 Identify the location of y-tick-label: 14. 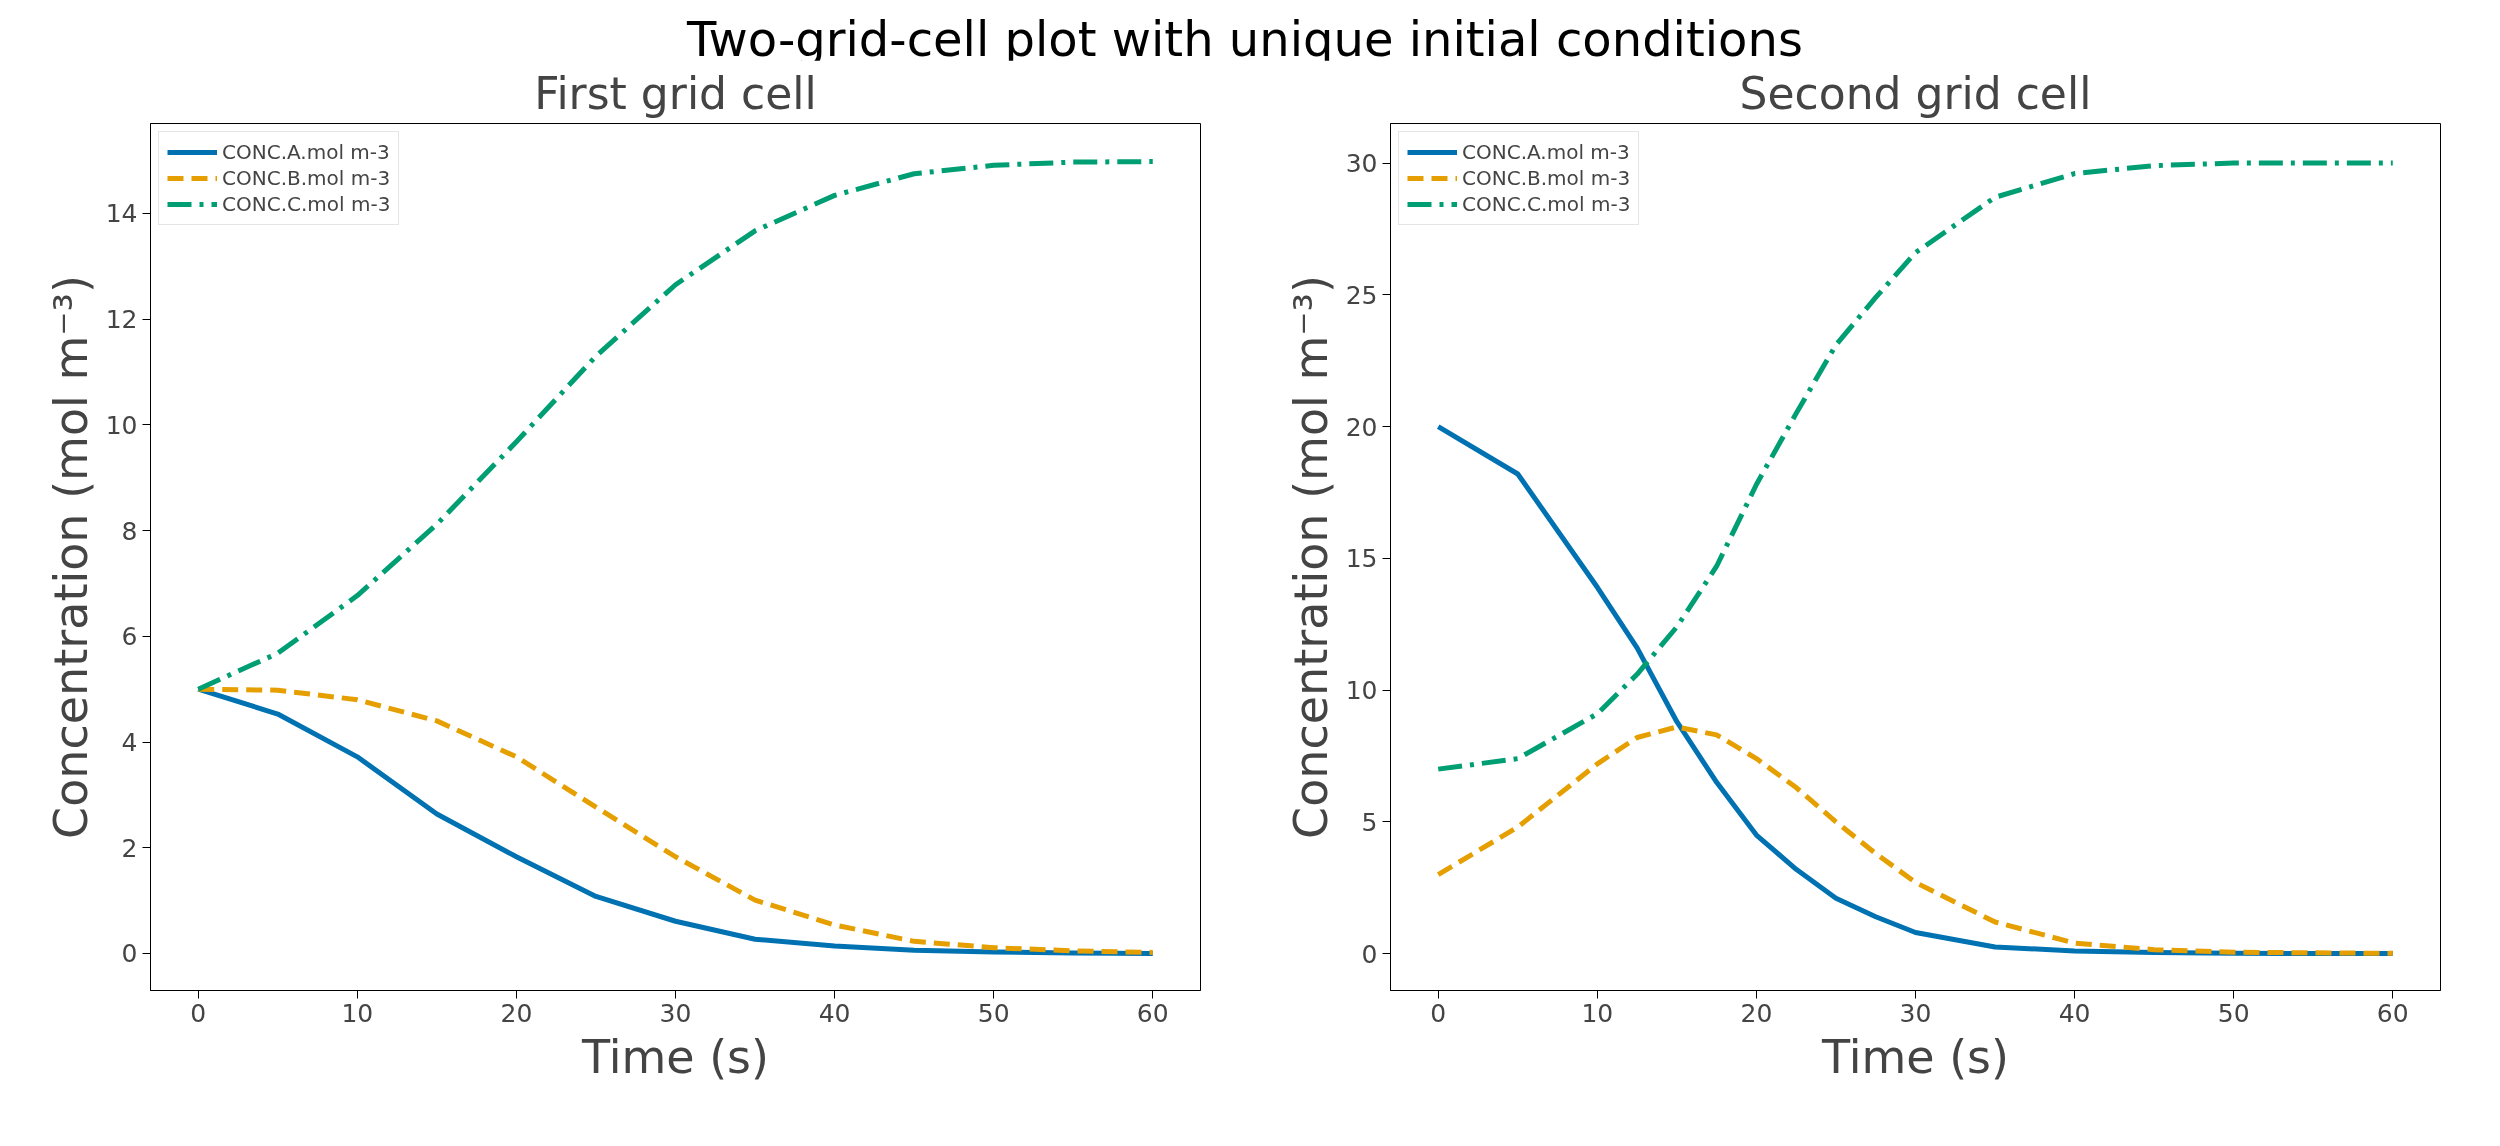
(121, 214).